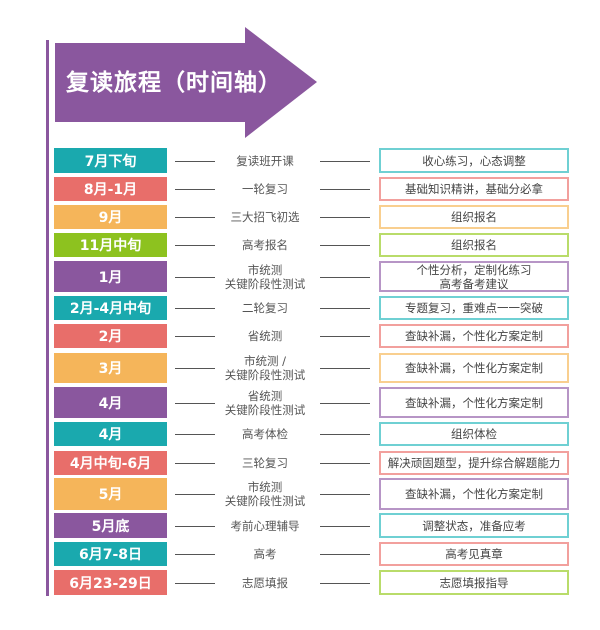 The image size is (600, 630). What do you see at coordinates (110, 160) in the screenshot?
I see `date-label: 7月下旬` at bounding box center [110, 160].